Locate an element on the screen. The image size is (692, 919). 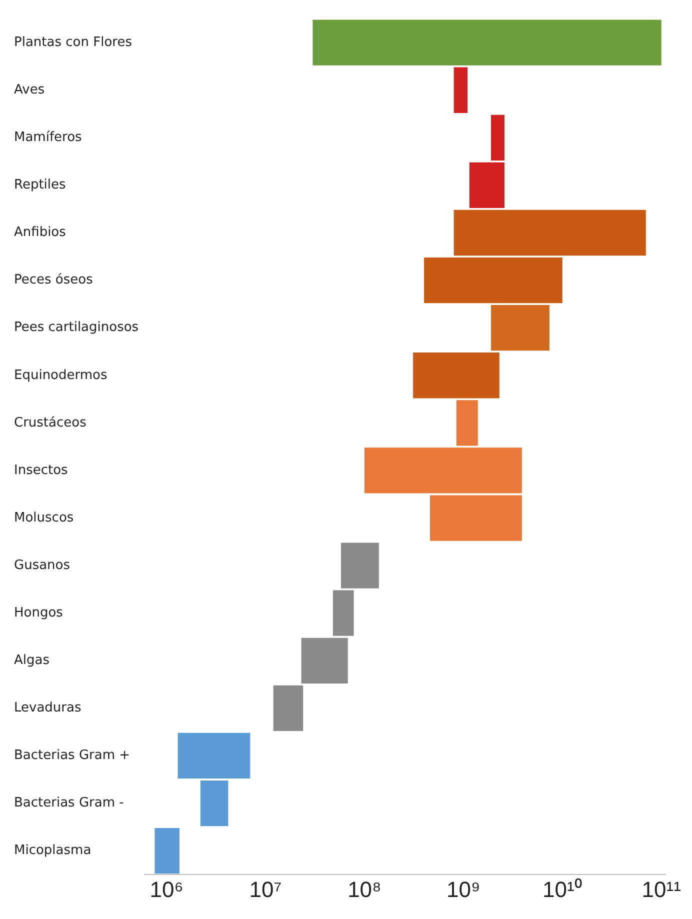
y-tick-label: Micoplasma is located at coordinates (53, 850).